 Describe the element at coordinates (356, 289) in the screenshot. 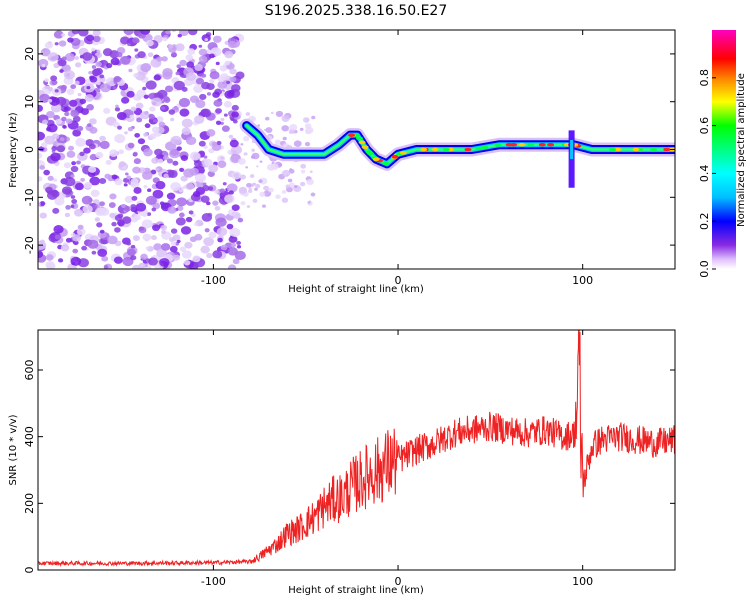

I see `spectrogram-x-axis-label: Height of straight line (km)` at that location.